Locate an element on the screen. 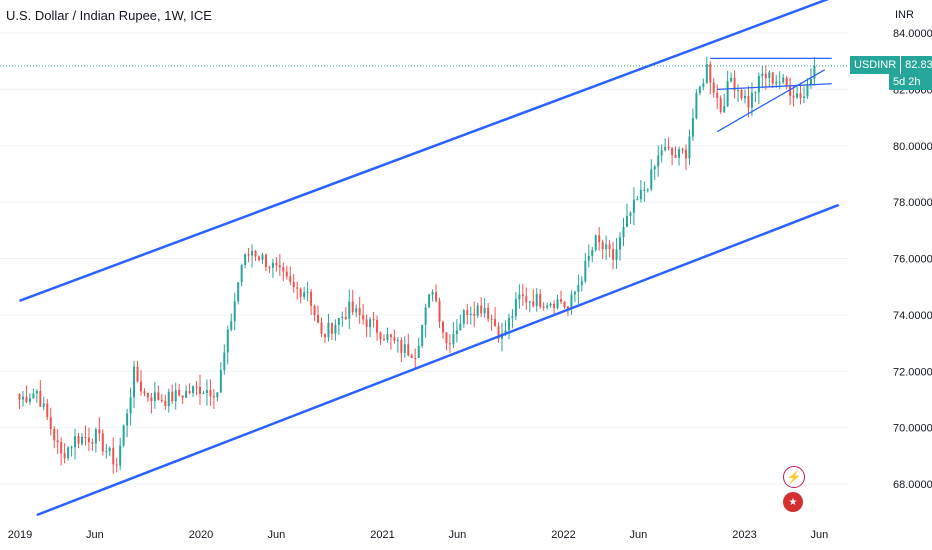 The image size is (932, 550). last-price-badge: USDINR 82.8320 is located at coordinates (891, 65).